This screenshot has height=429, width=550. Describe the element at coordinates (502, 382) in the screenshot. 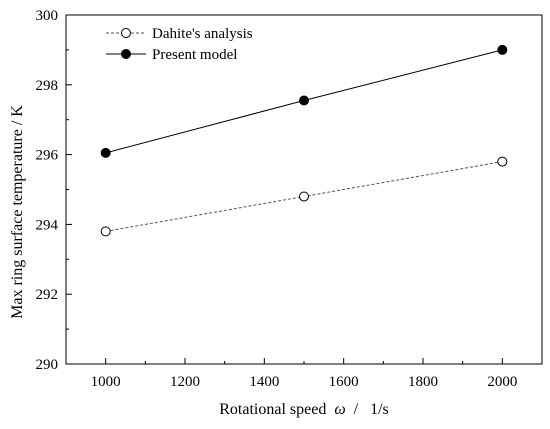

I see `x-tick-label-5: 2000` at that location.